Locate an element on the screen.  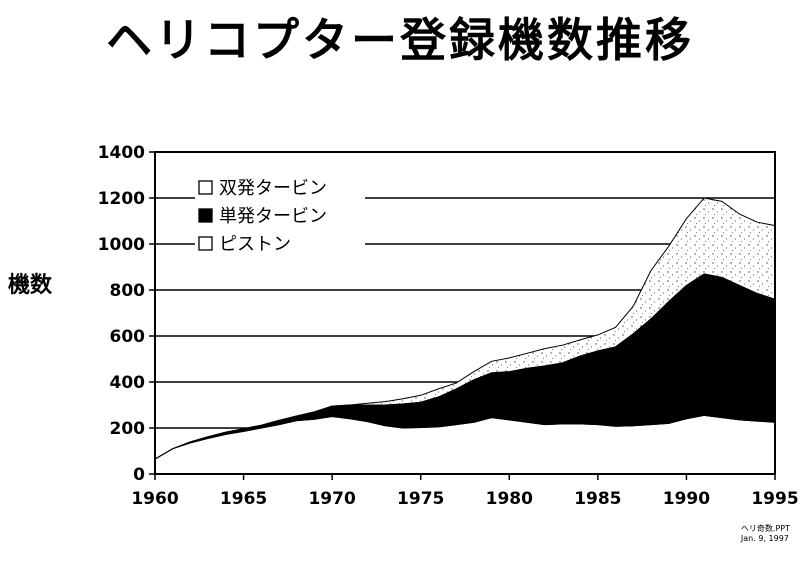
x-tick-label: 1985 is located at coordinates (597, 499).